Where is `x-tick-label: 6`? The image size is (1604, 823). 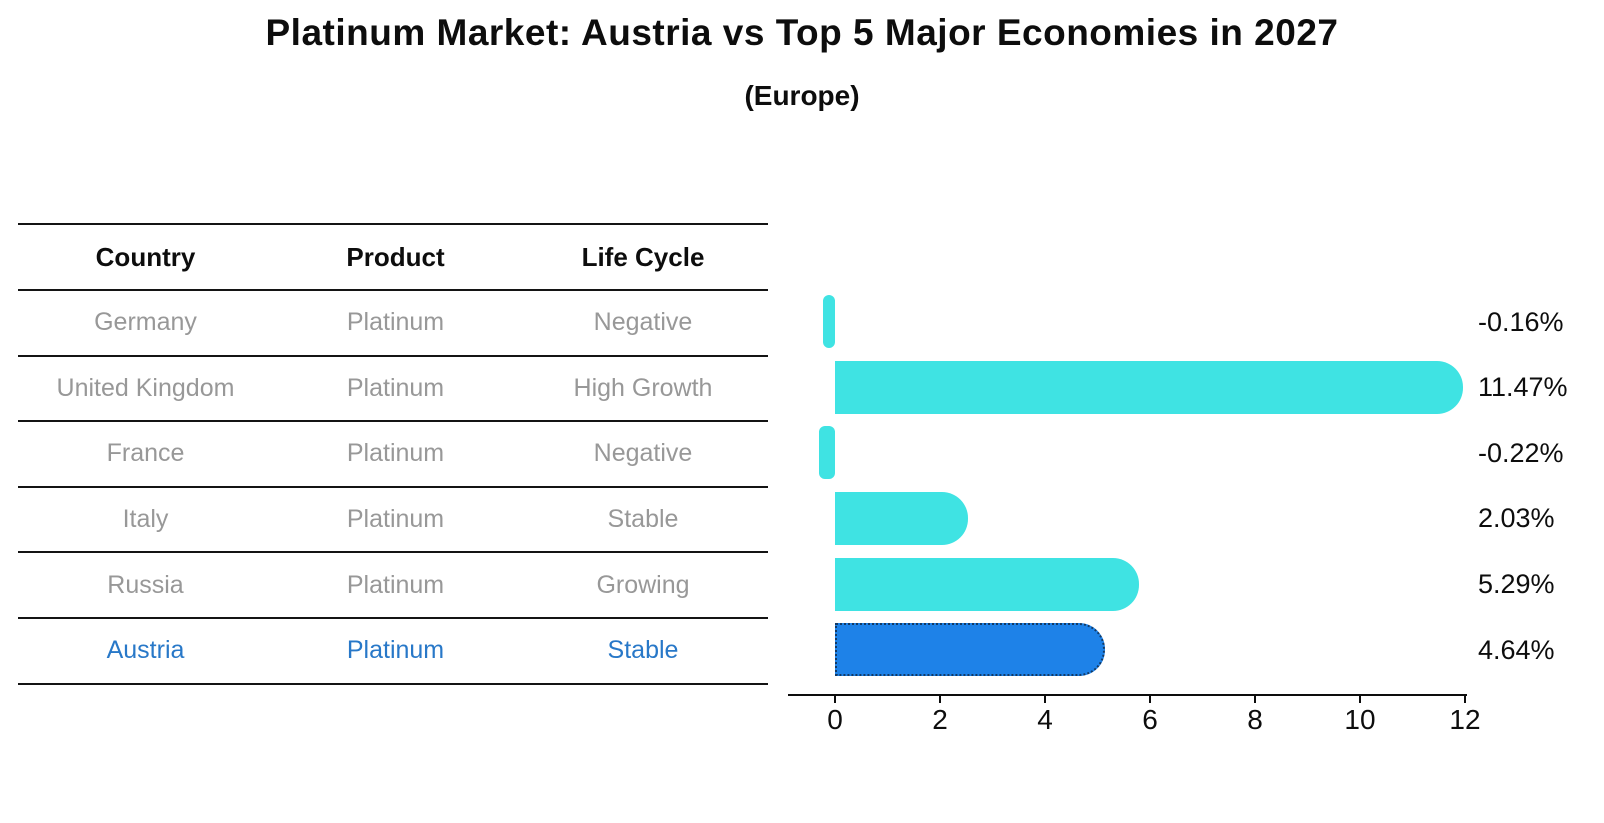
x-tick-label: 6 is located at coordinates (1150, 719).